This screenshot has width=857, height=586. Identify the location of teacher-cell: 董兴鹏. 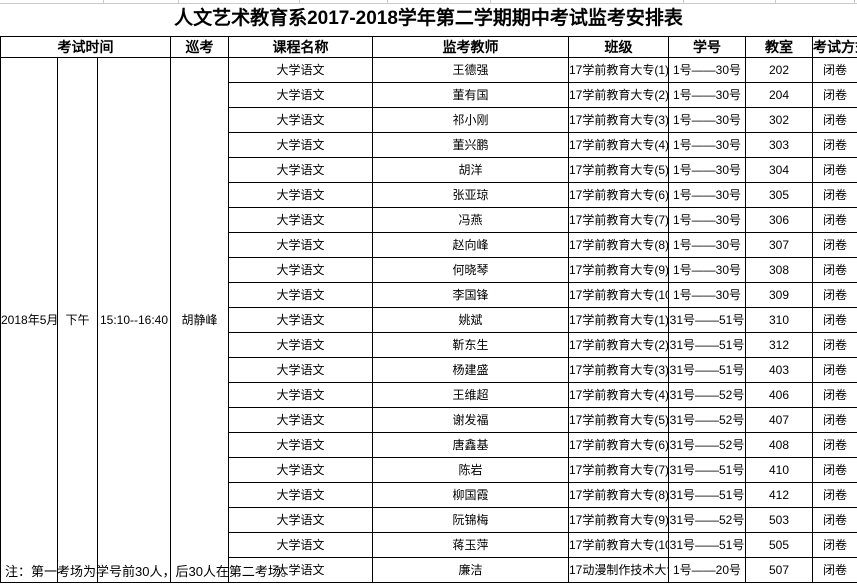
(470, 145).